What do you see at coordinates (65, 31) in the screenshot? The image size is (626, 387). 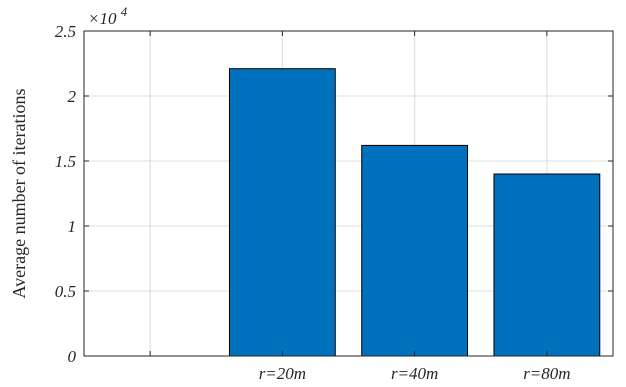 I see `y-tick-label: 2.5` at bounding box center [65, 31].